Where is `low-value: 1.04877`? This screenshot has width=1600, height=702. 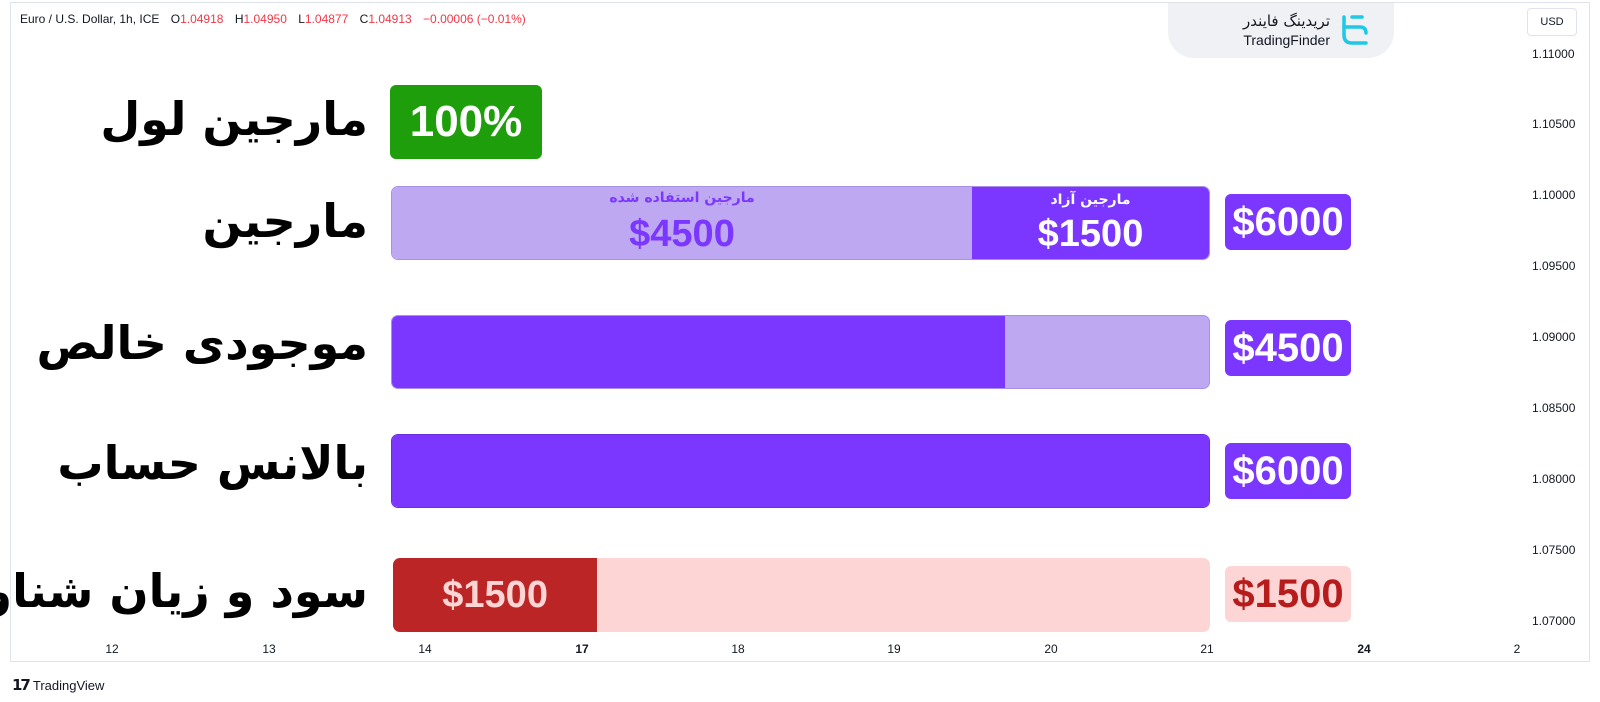 low-value: 1.04877 is located at coordinates (326, 19).